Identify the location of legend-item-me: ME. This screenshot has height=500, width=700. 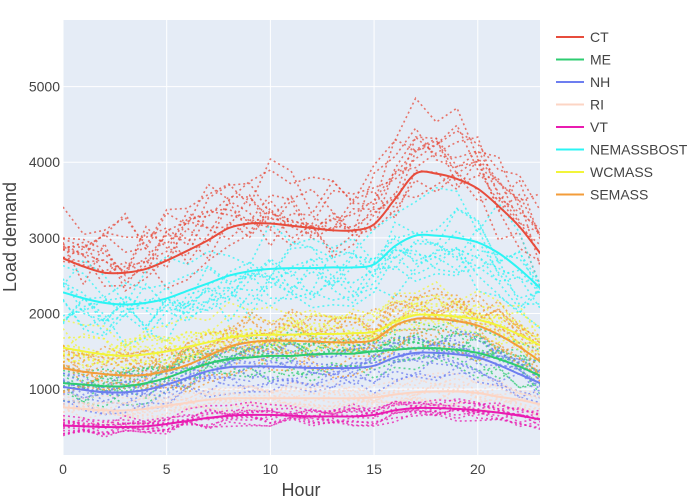
(583, 60).